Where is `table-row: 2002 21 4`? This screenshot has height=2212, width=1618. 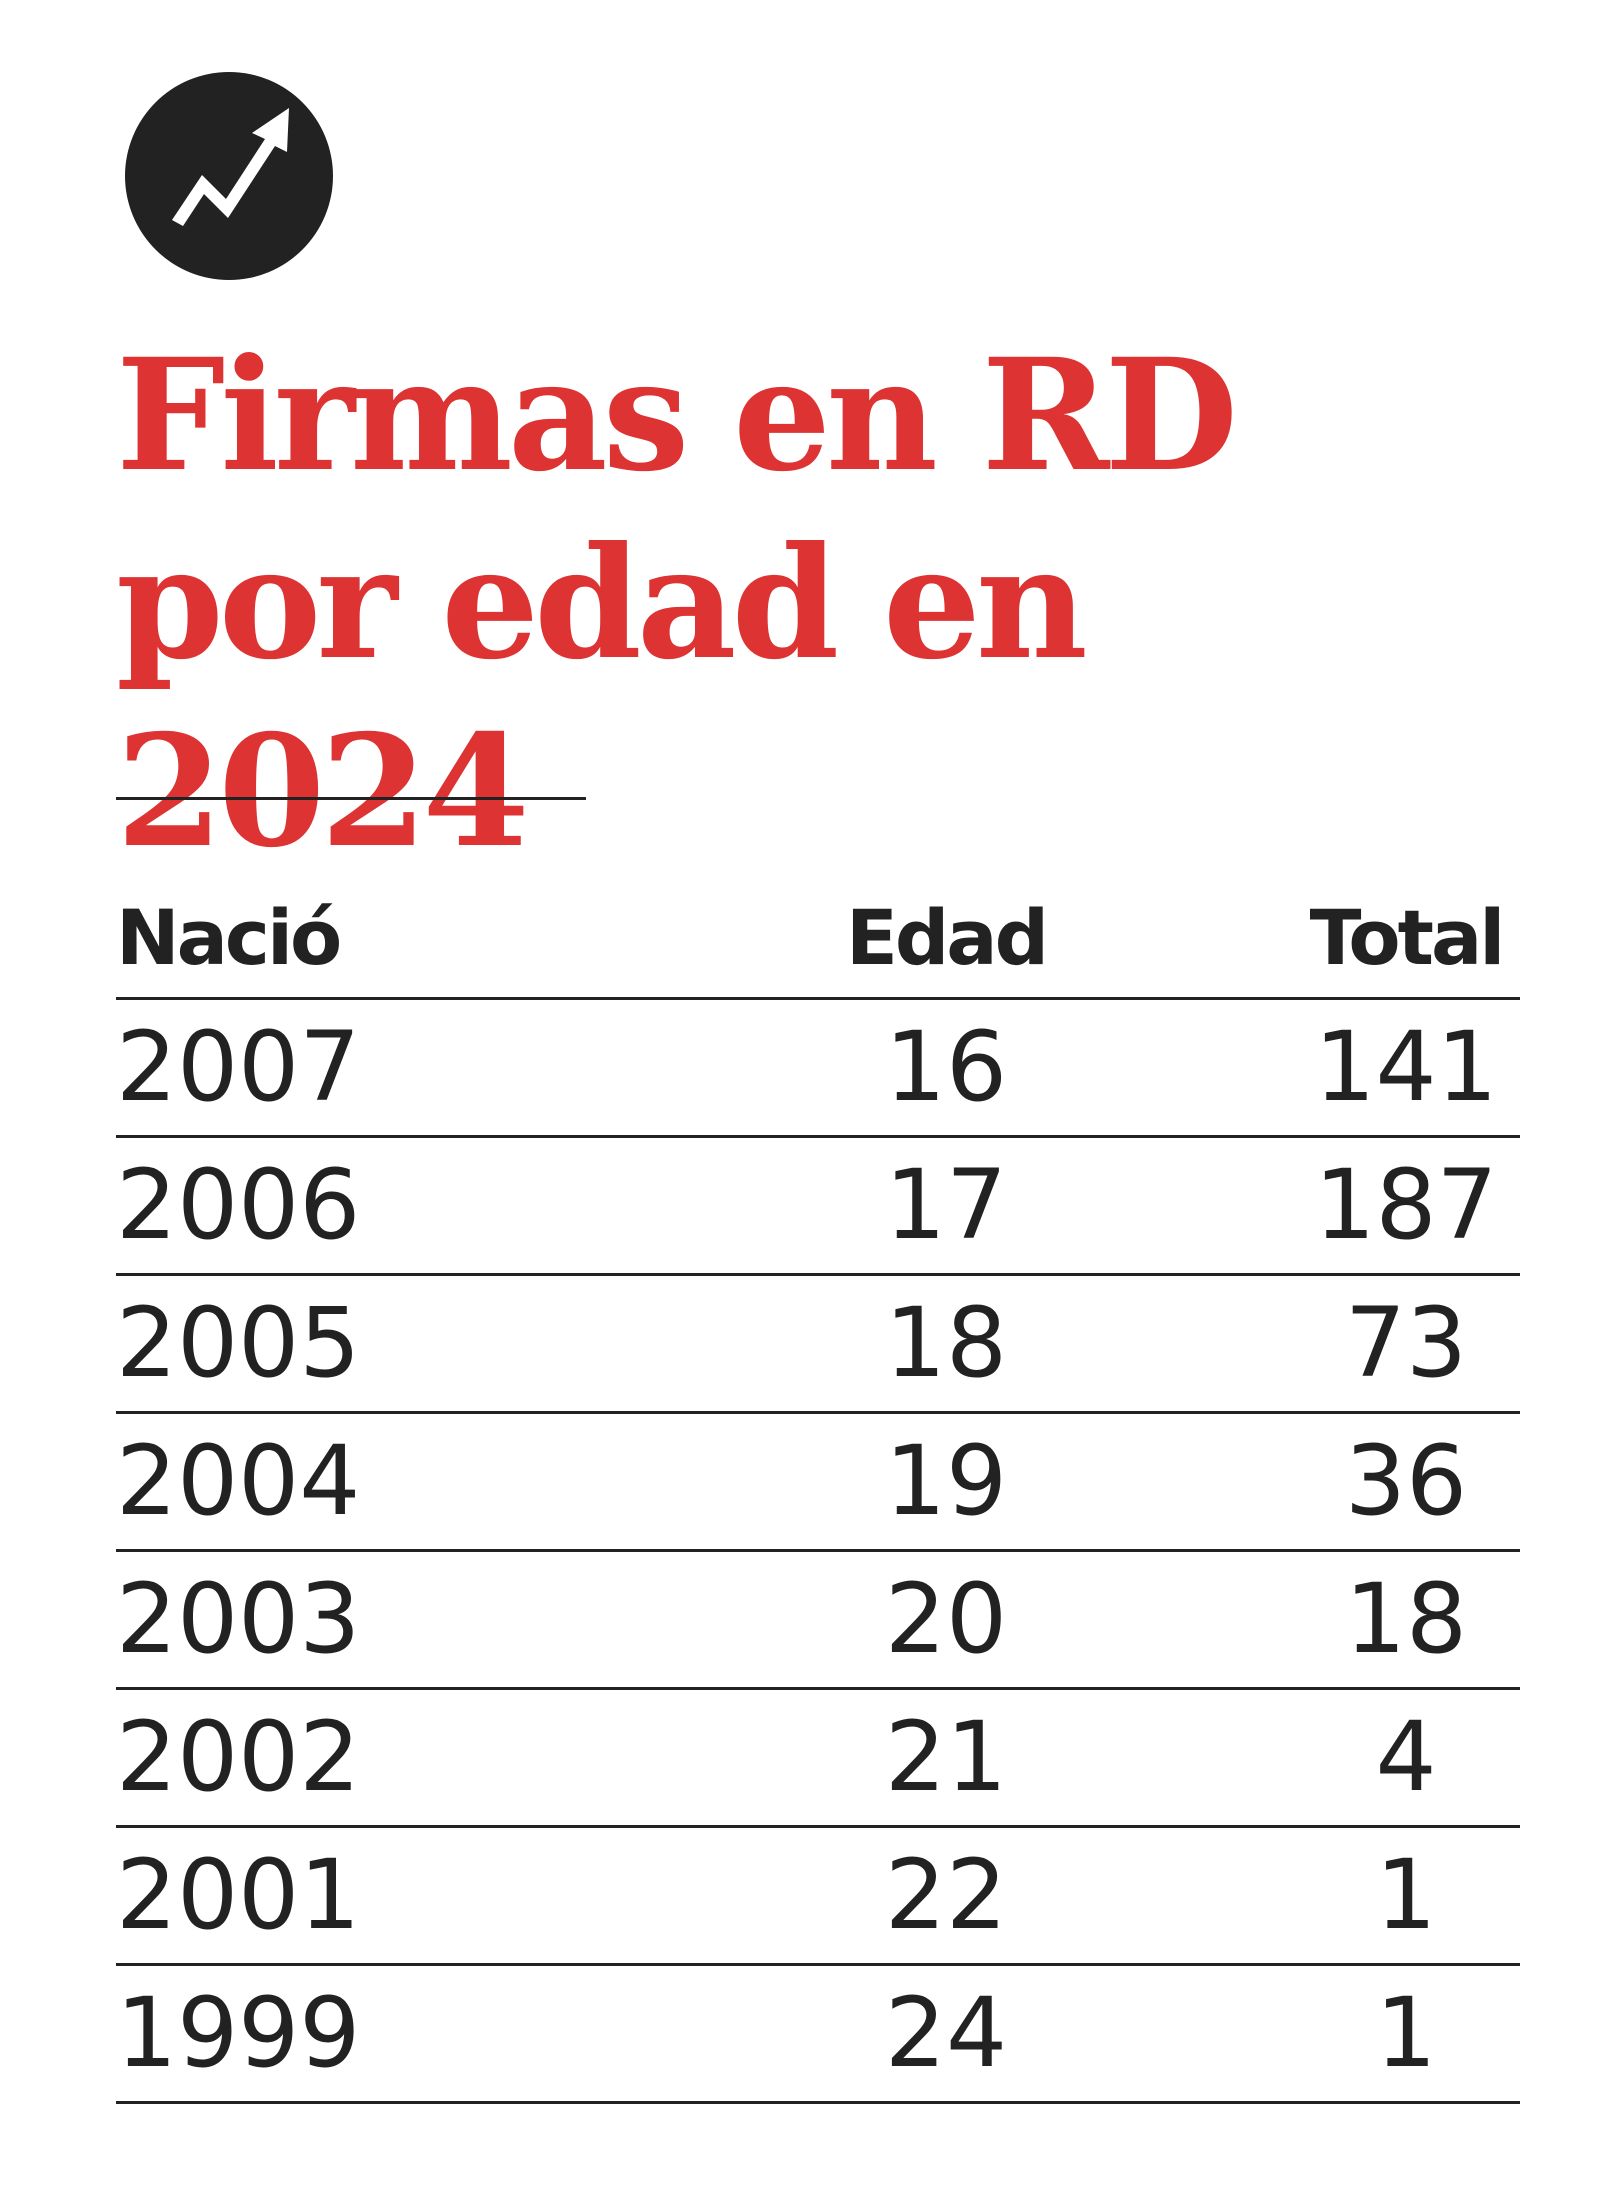
table-row: 2002 21 4 is located at coordinates (818, 1759).